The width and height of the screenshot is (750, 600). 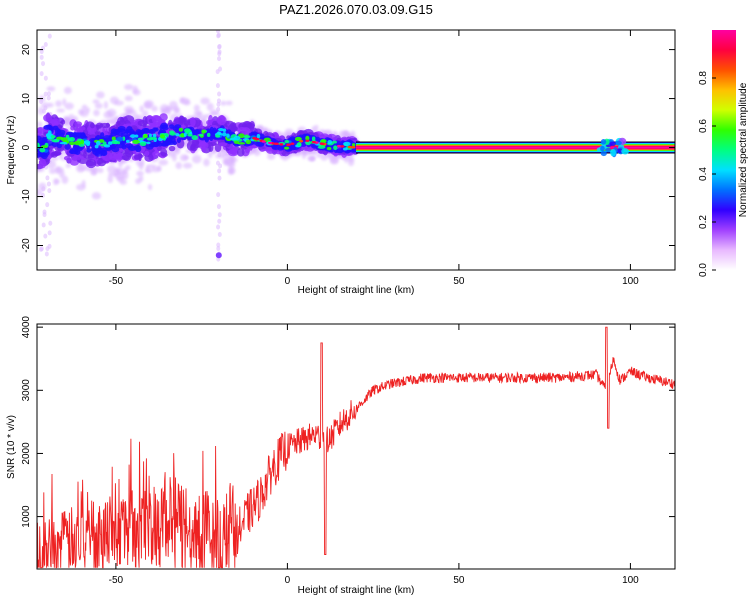 I want to click on spectrogram-x-tick-label-2: 50, so click(x=459, y=281).